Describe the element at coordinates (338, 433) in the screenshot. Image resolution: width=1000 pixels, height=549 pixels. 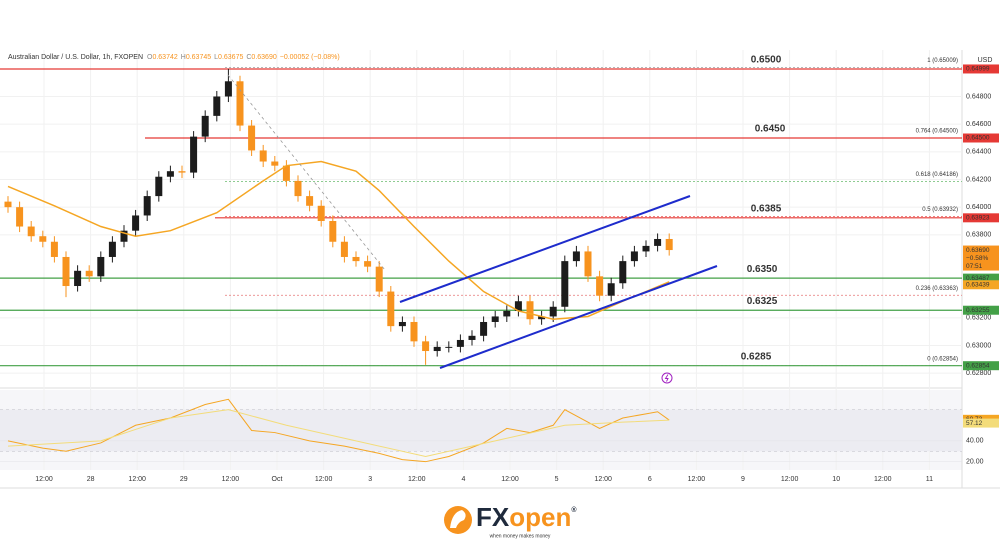
I see `rsi-line` at that location.